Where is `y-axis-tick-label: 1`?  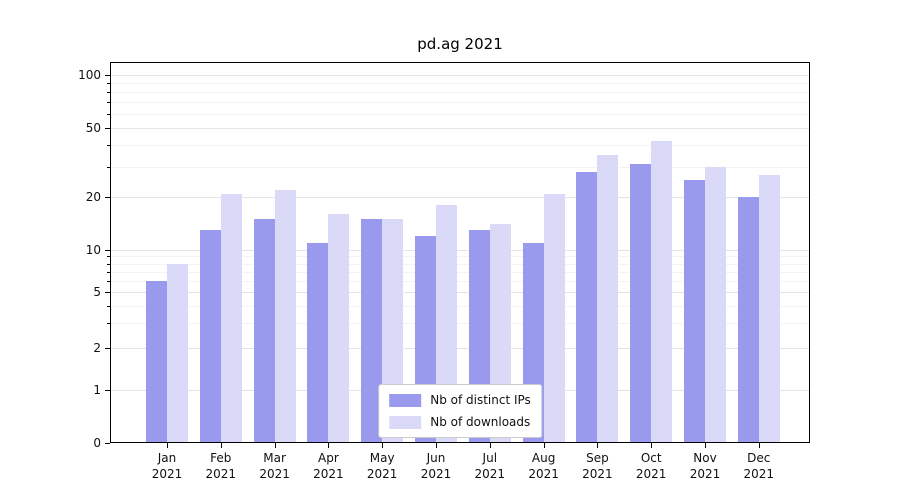 y-axis-tick-label: 1 is located at coordinates (97, 390).